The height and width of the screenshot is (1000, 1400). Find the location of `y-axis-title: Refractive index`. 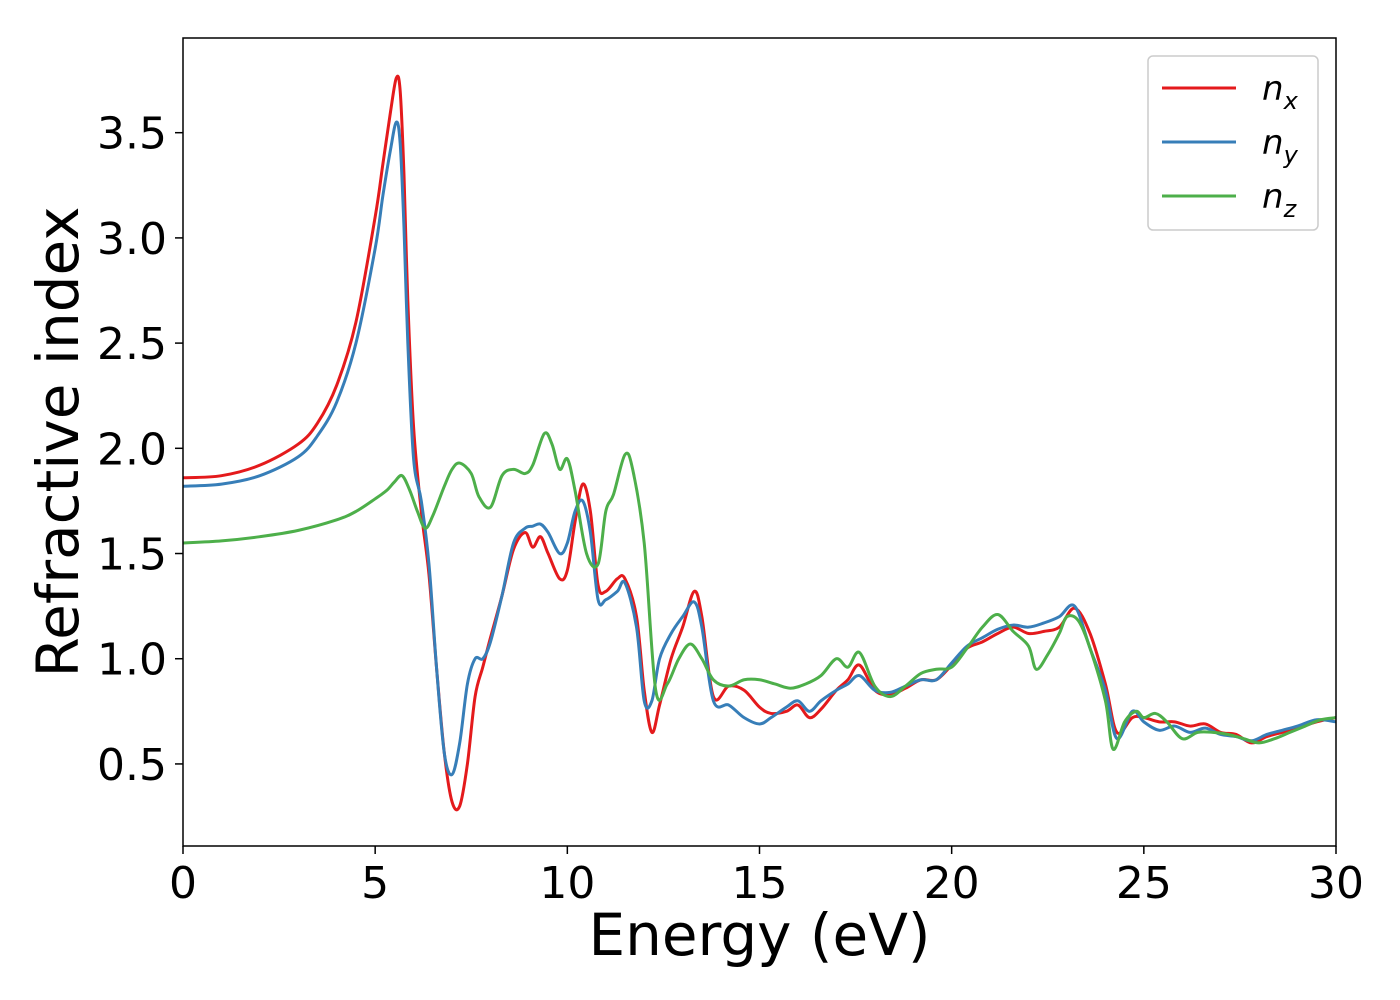

y-axis-title: Refractive index is located at coordinates (58, 441).